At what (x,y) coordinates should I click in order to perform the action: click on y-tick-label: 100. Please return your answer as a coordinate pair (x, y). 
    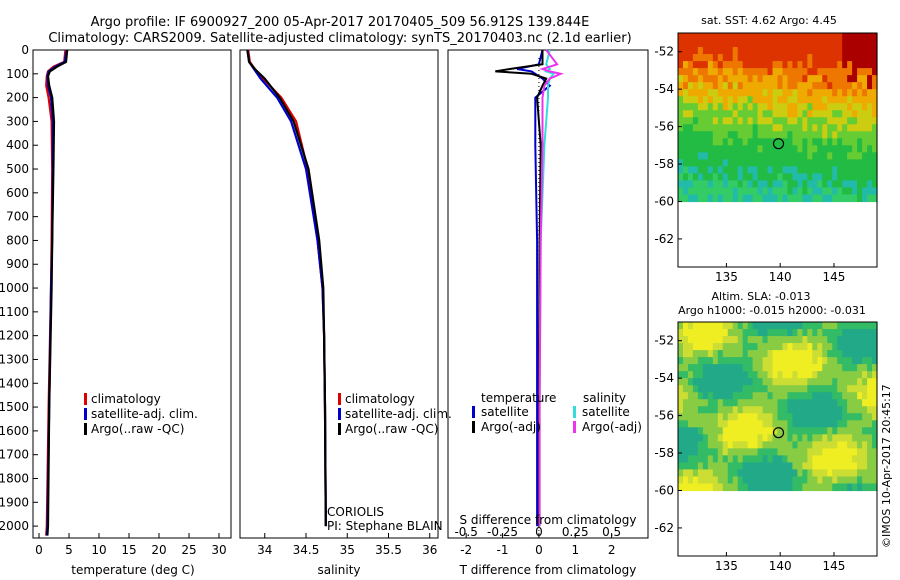
    Looking at the image, I should click on (17, 74).